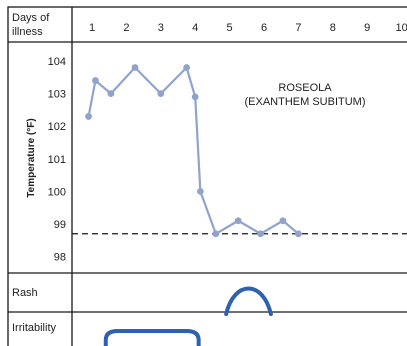 This screenshot has height=346, width=407. I want to click on row-label-rash: Rash, so click(25, 293).